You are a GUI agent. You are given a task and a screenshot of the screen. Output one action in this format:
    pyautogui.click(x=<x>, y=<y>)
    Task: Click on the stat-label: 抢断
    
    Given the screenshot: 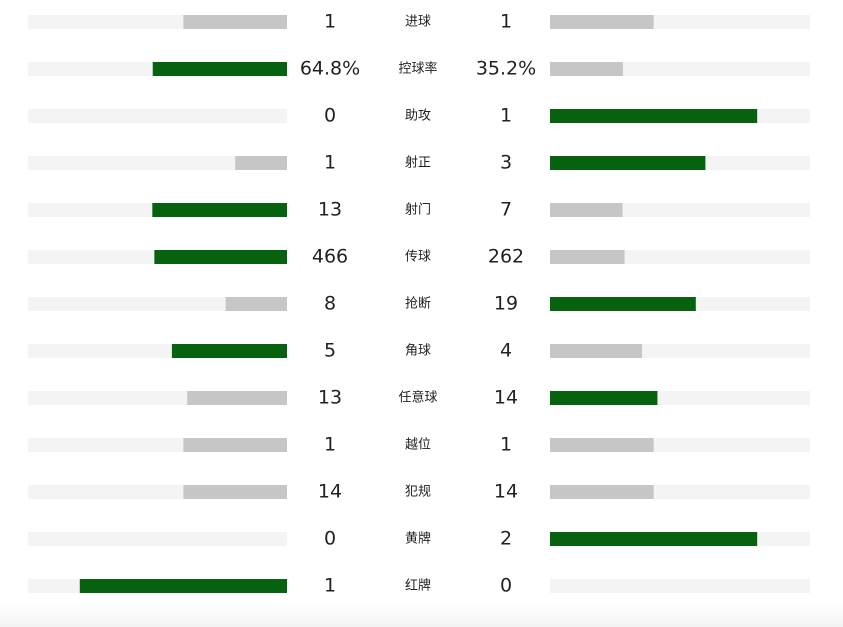 What is the action you would take?
    pyautogui.click(x=418, y=304)
    